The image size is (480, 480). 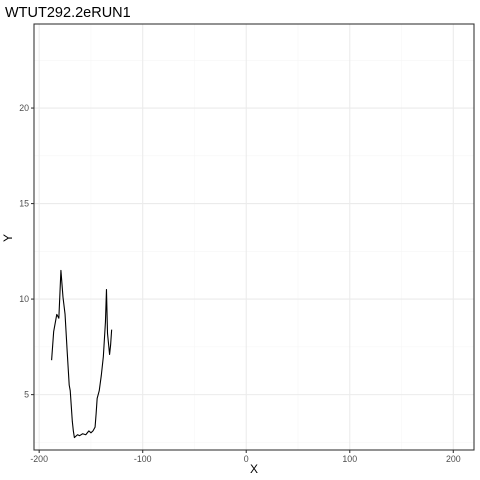 I want to click on x-tick-label: -200, so click(x=39, y=459).